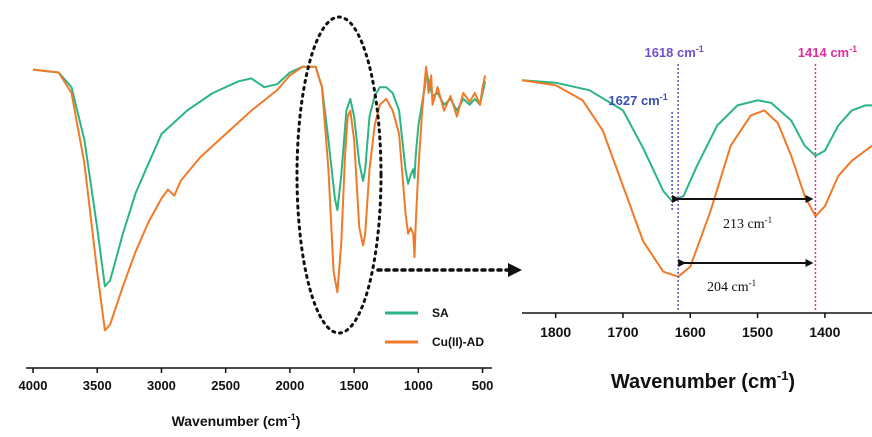 This screenshot has height=437, width=872. Describe the element at coordinates (673, 52) in the screenshot. I see `peak-label-1618: 1618 cm-1` at that location.